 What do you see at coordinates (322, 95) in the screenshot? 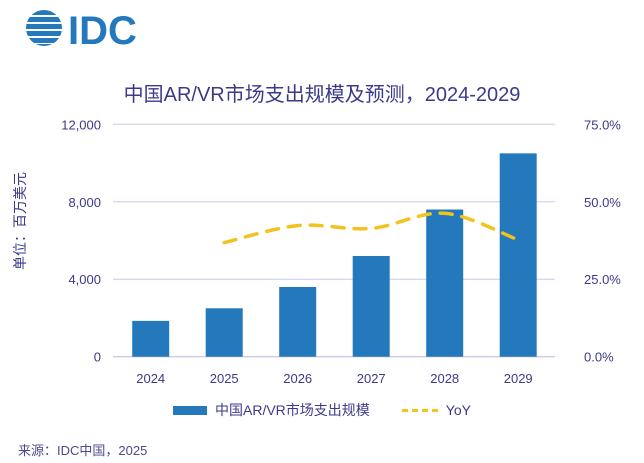
I see `chart-title: 中国AR/VR市场支出规模及预测，2024-2029` at bounding box center [322, 95].